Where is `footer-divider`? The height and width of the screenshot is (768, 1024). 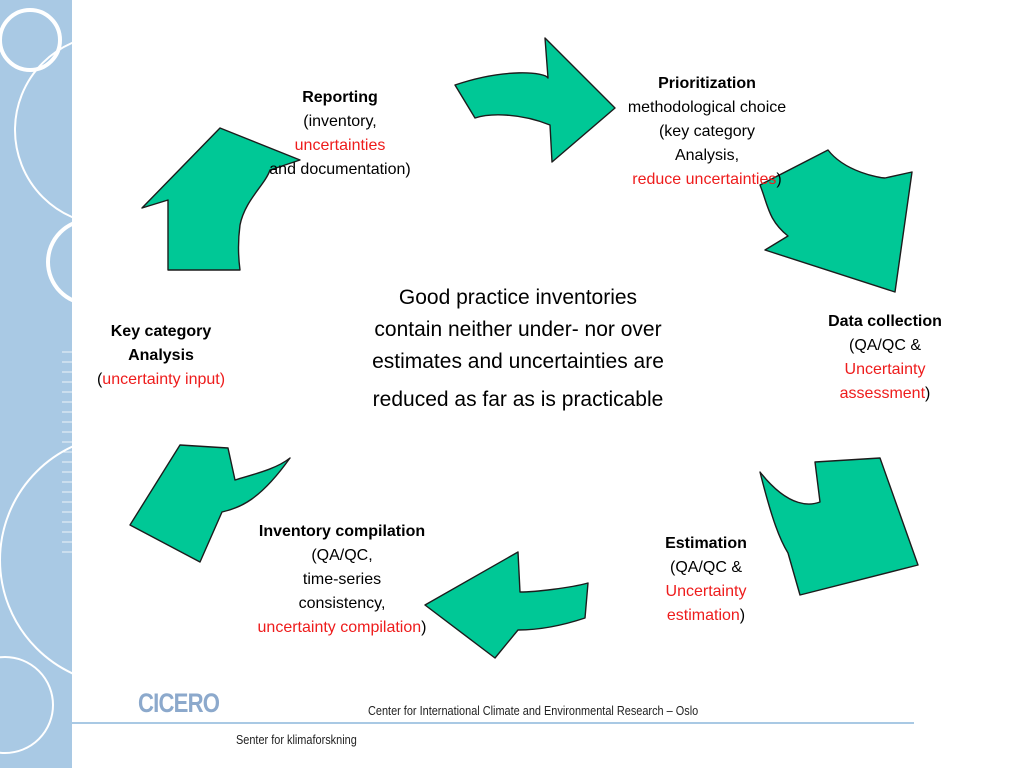 footer-divider is located at coordinates (493, 723).